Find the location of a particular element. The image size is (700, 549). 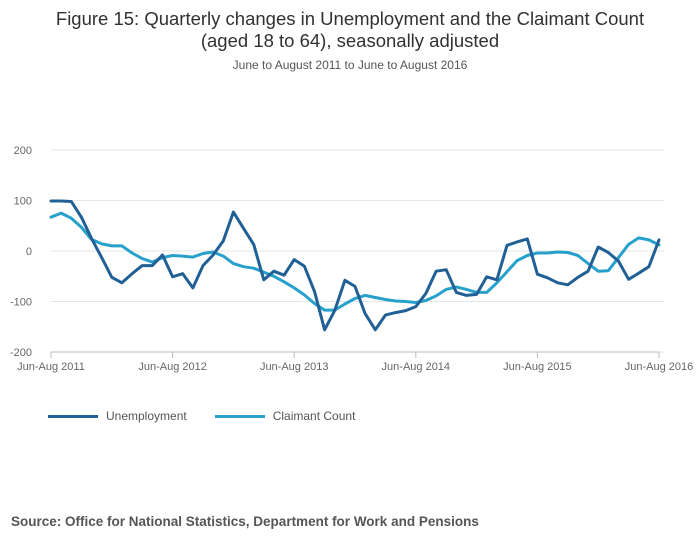

x-tick-label: Jun-Aug 2011 is located at coordinates (51, 367).